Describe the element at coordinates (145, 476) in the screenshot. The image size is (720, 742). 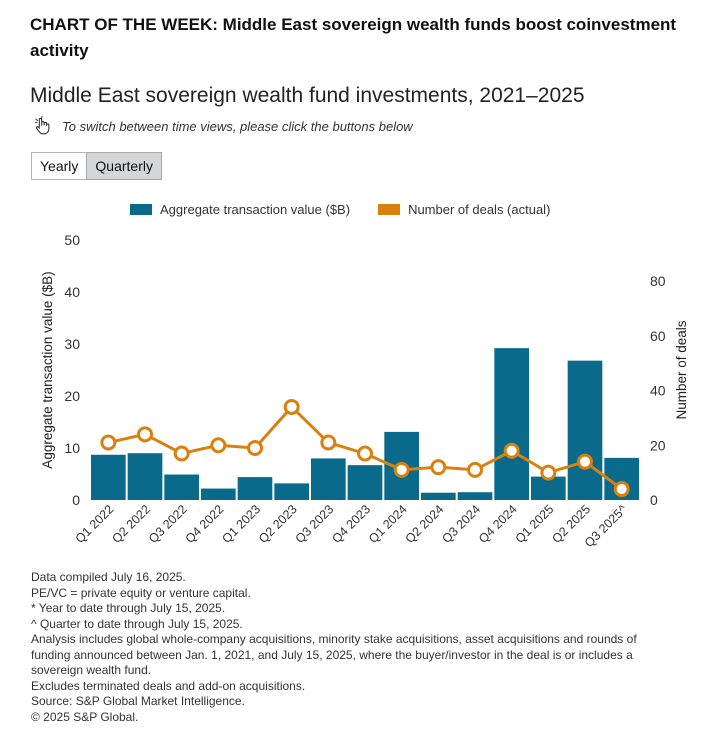
I see `bar-q2-2022` at that location.